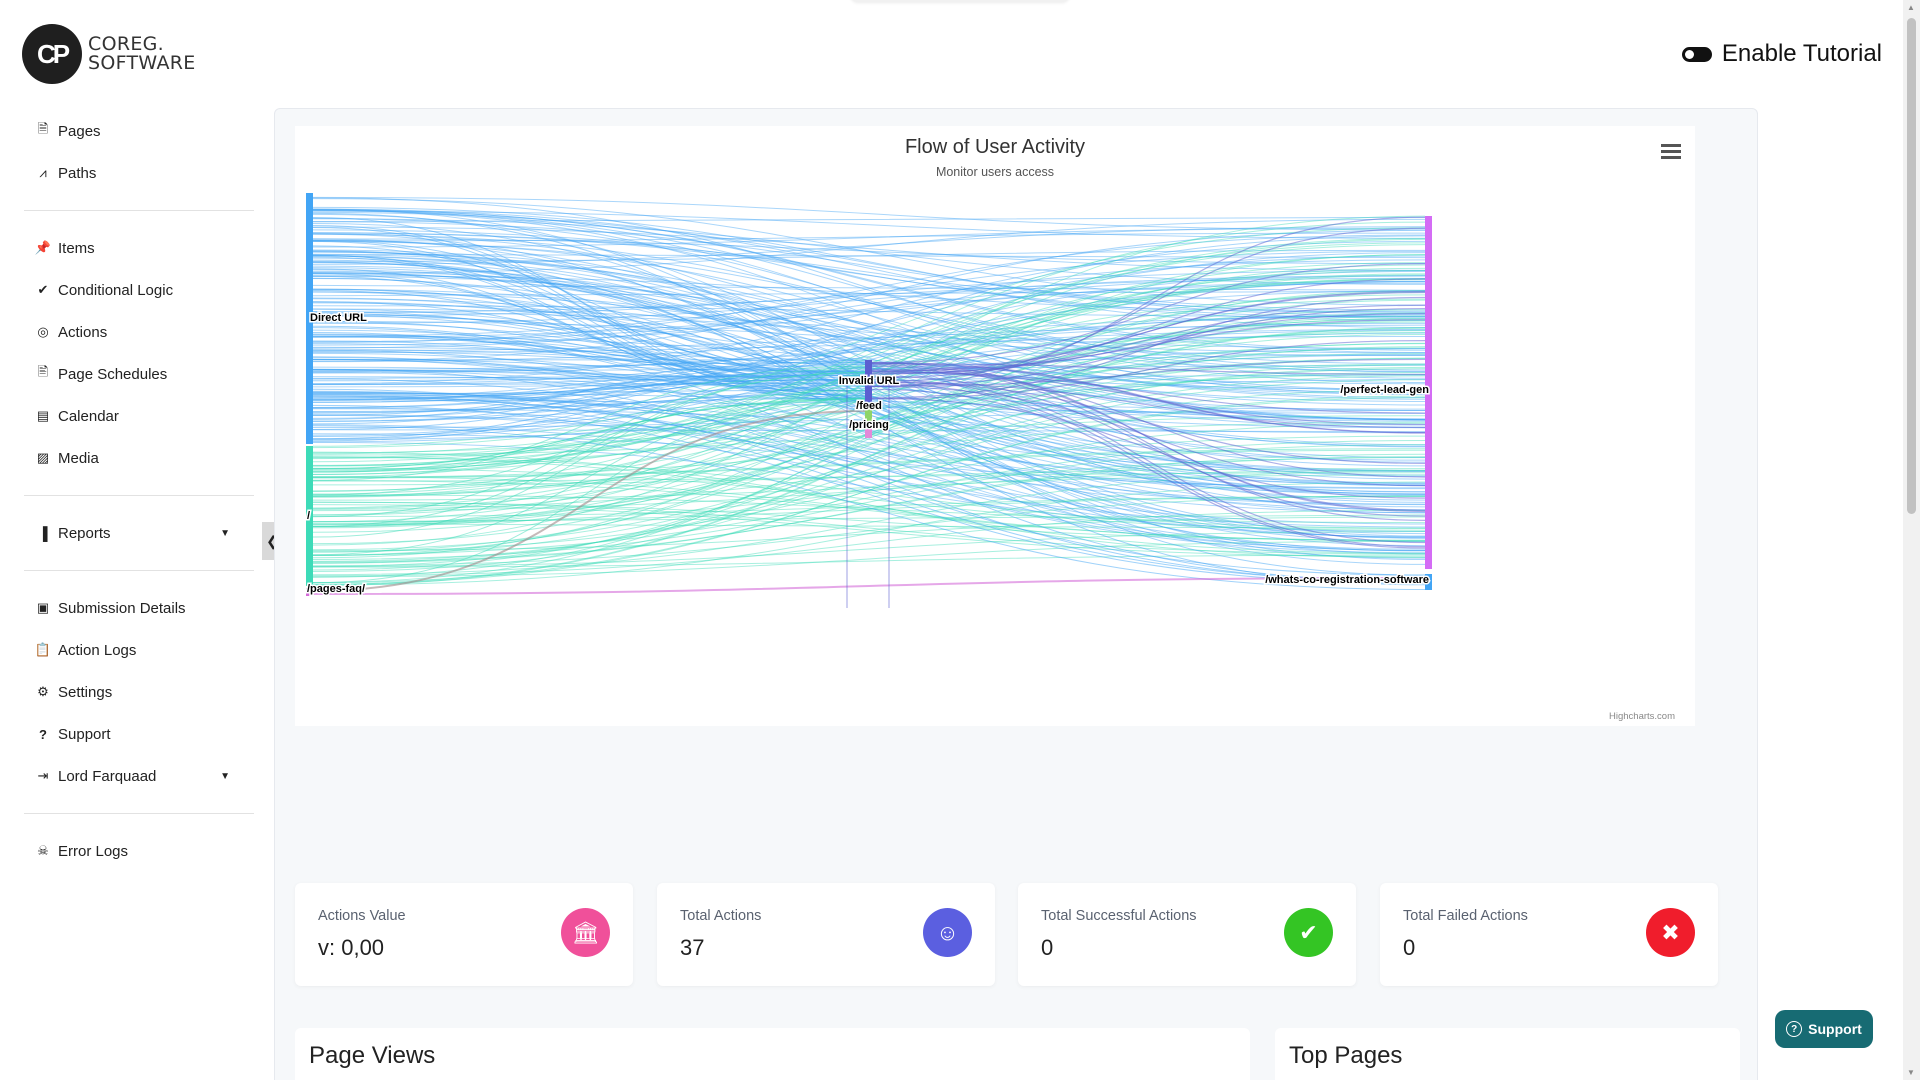  What do you see at coordinates (43, 775) in the screenshot?
I see `sign-out-icon: ⇥` at bounding box center [43, 775].